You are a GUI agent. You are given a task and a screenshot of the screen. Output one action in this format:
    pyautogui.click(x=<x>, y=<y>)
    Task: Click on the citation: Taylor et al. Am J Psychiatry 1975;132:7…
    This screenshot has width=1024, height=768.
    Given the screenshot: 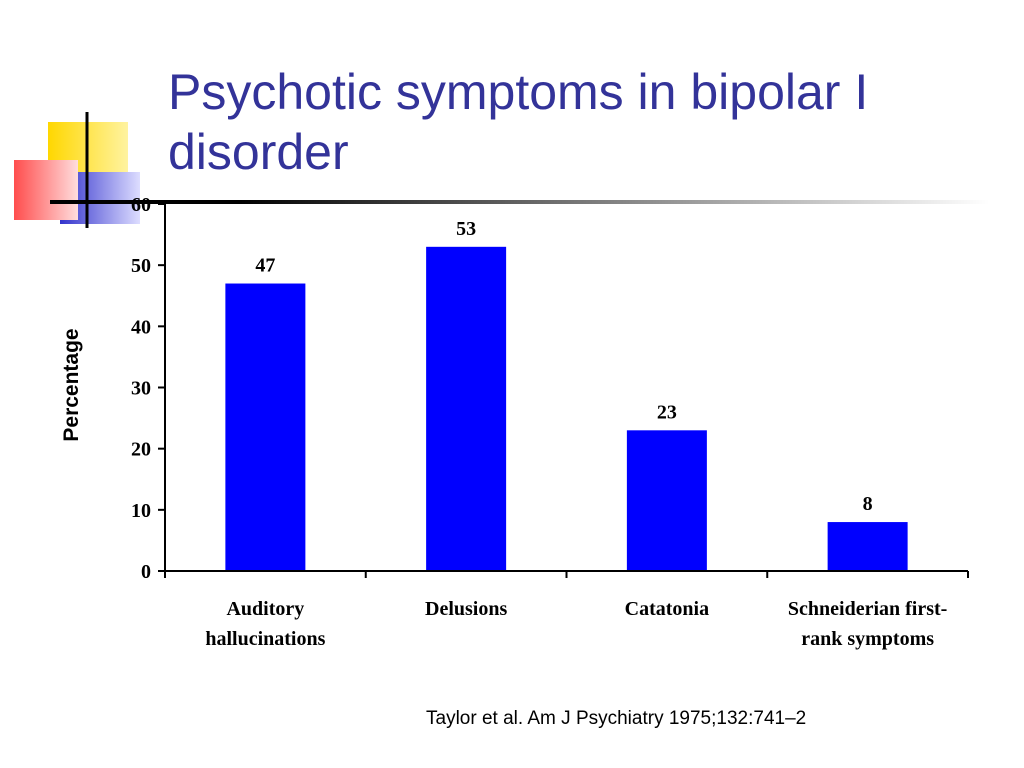 What is the action you would take?
    pyautogui.click(x=616, y=718)
    